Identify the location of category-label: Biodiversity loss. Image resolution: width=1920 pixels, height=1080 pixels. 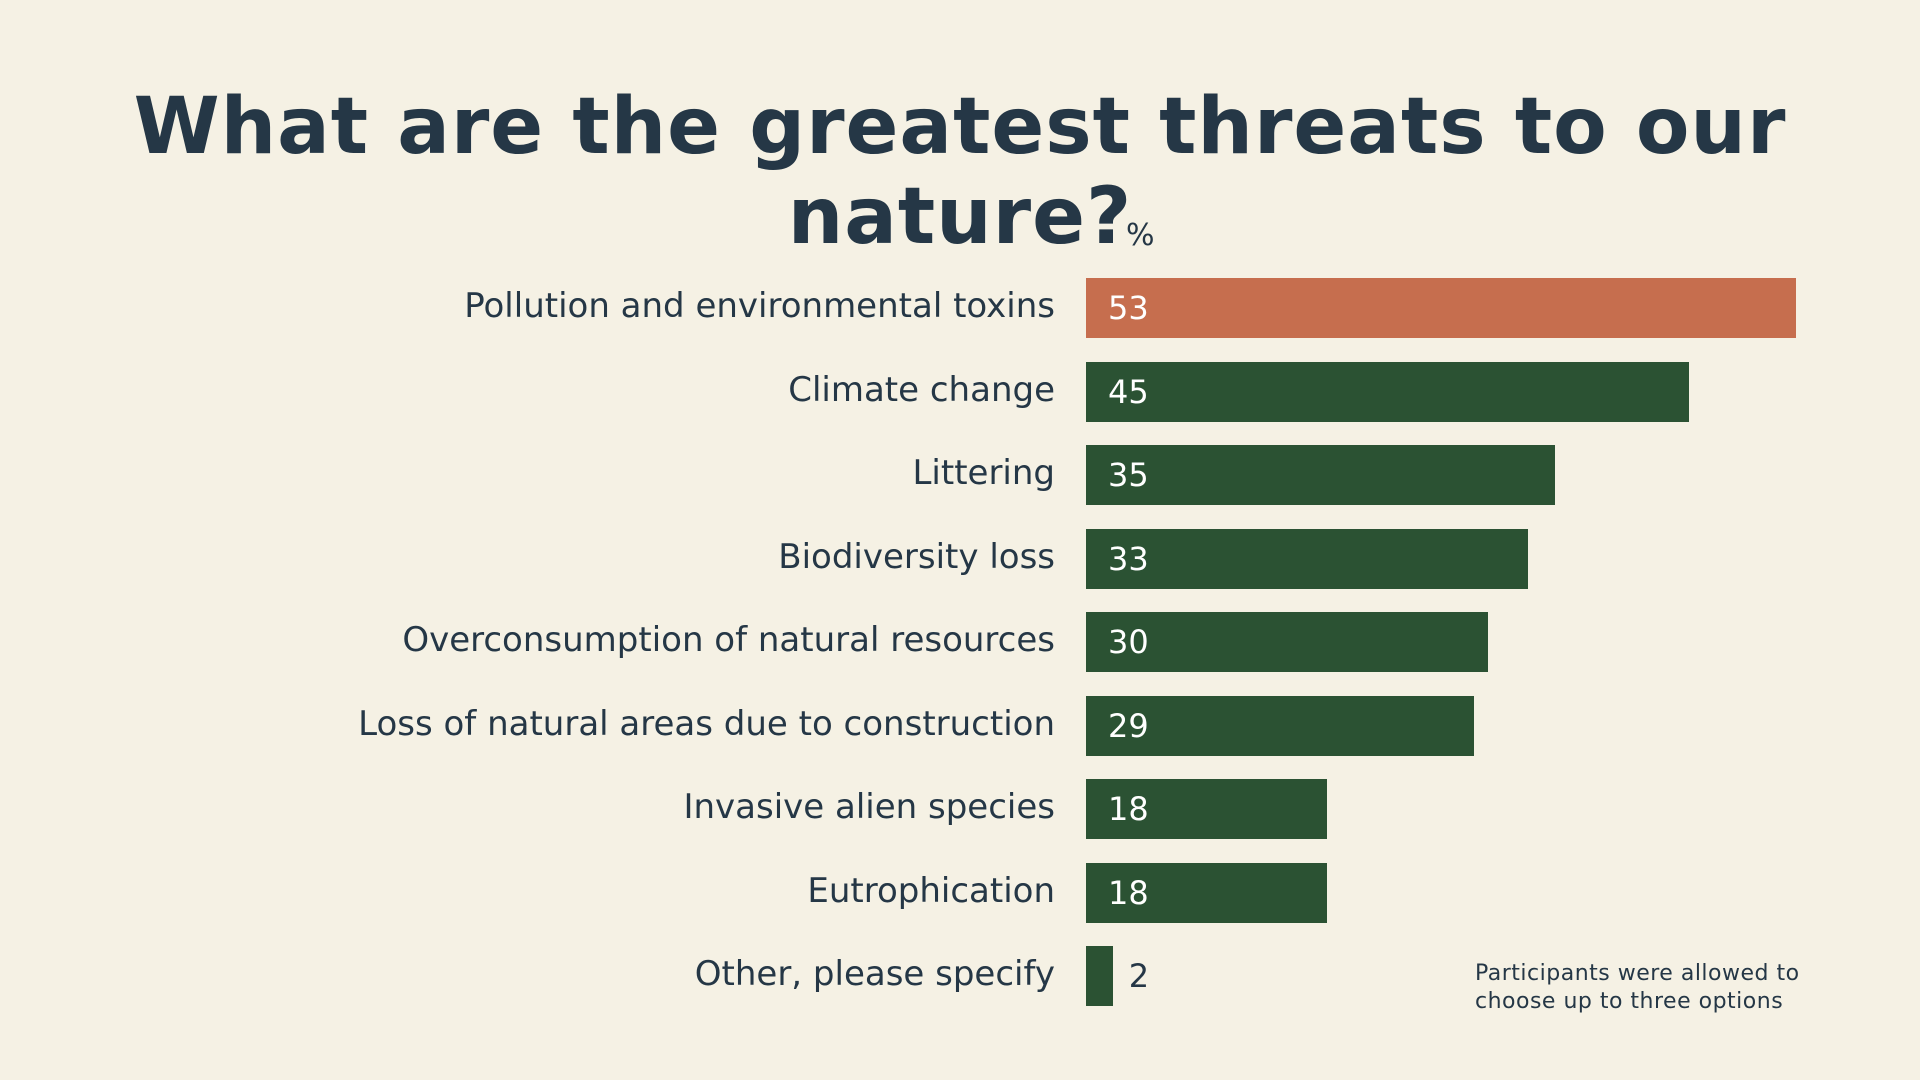
(916, 556).